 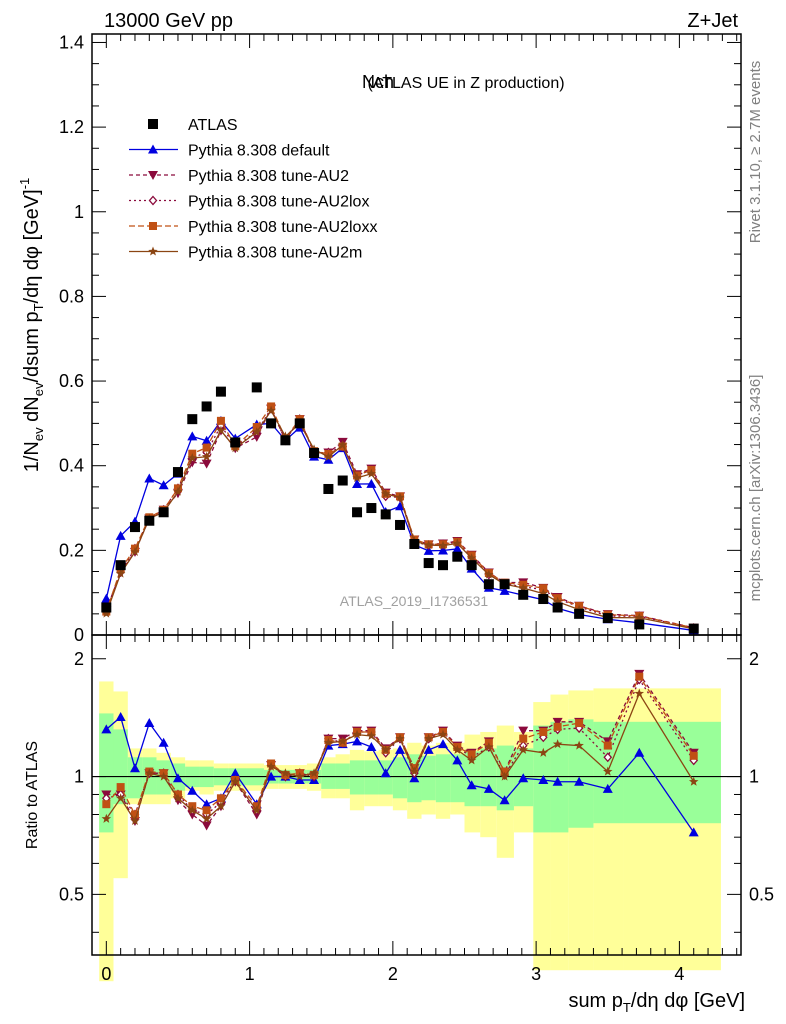 I want to click on y-axis-title-ratio: Ratio to ATLAS, so click(x=32, y=795).